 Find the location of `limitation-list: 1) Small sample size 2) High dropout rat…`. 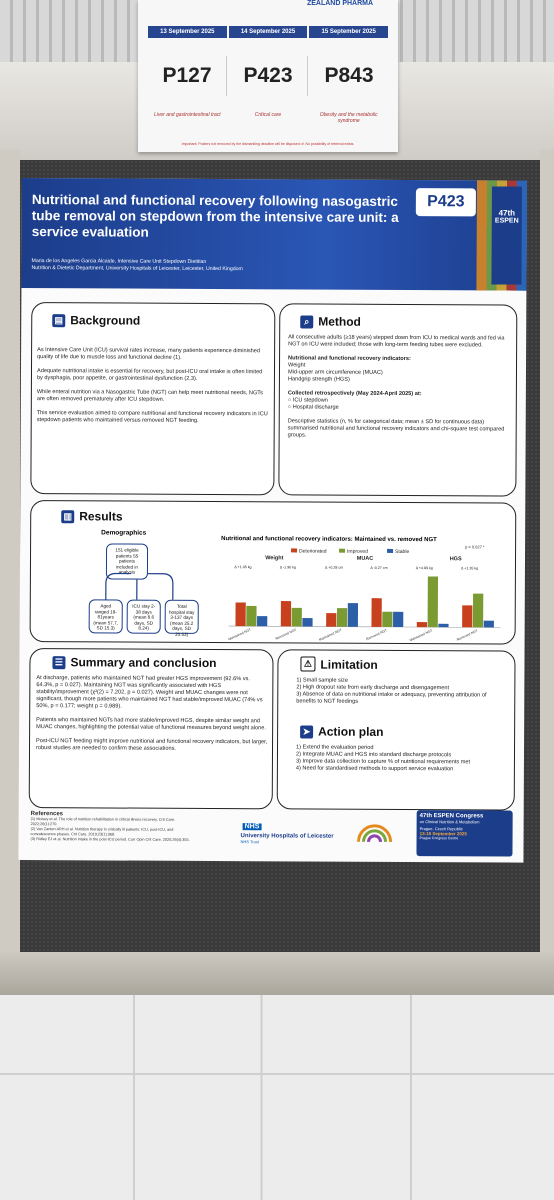

limitation-list: 1) Small sample size 2) High dropout rat… is located at coordinates (401, 691).